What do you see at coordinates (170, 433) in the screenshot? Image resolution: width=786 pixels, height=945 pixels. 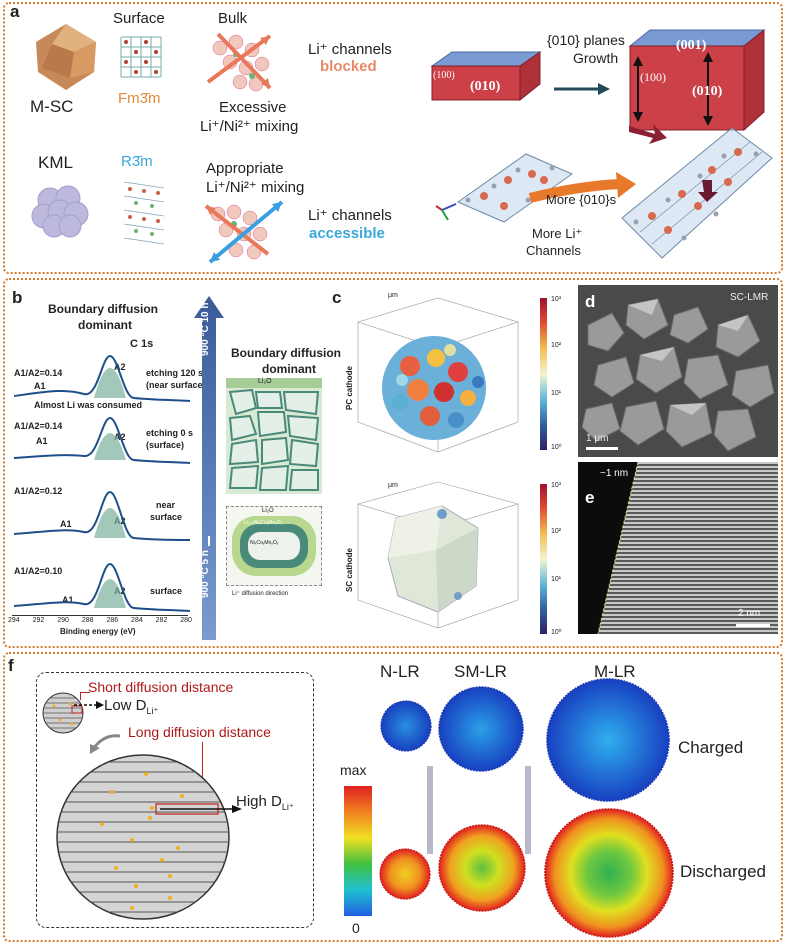 I see `spectrum2-cond: etching 0 s` at bounding box center [170, 433].